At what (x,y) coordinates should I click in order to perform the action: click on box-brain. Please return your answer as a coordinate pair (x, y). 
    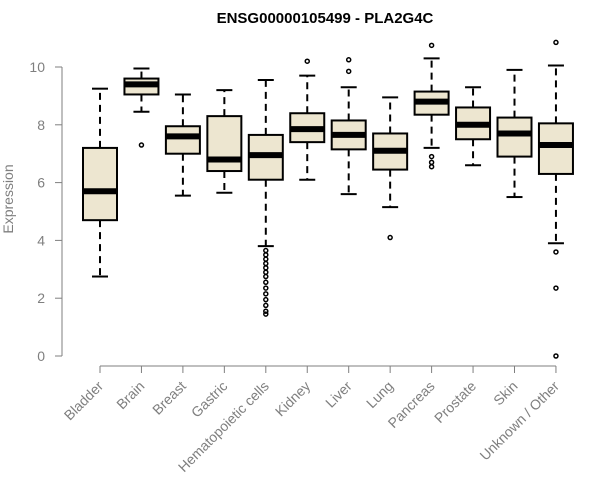
    Looking at the image, I should click on (141, 107).